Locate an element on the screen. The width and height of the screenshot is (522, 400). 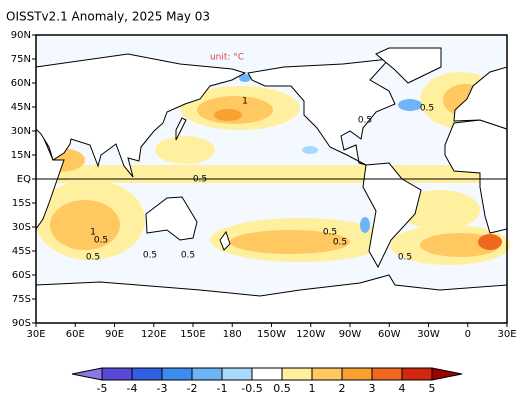
colorbar-label: 1 is located at coordinates (312, 388).